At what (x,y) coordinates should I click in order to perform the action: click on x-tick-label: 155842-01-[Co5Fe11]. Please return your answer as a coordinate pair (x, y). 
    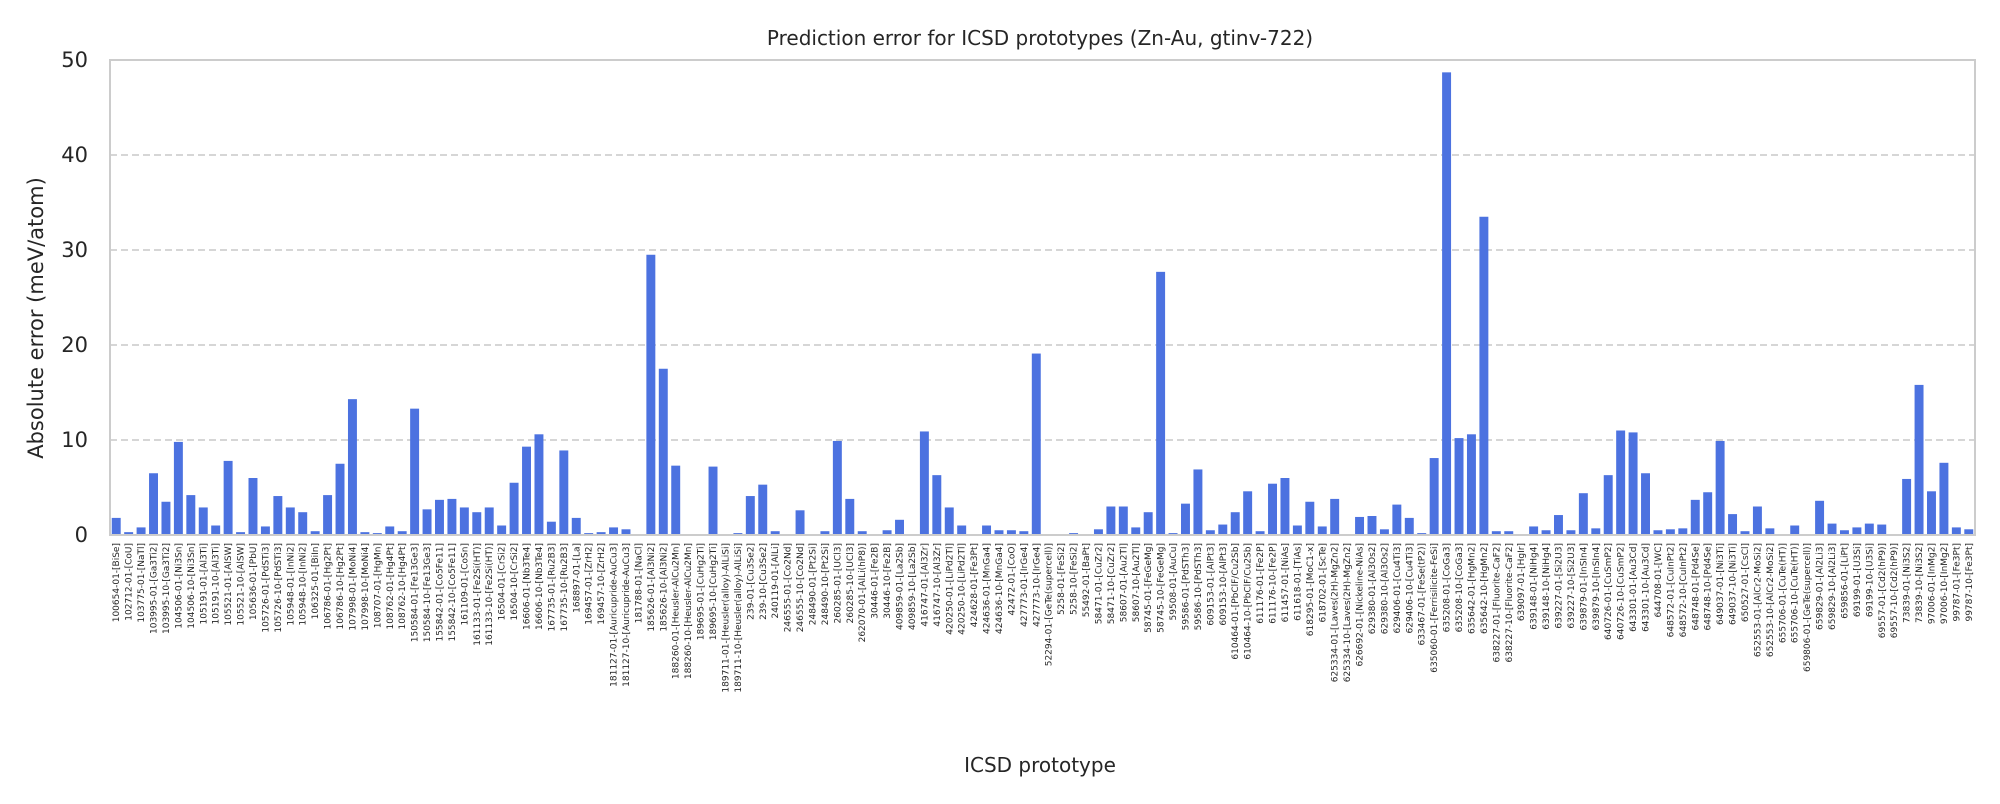
    Looking at the image, I should click on (440, 592).